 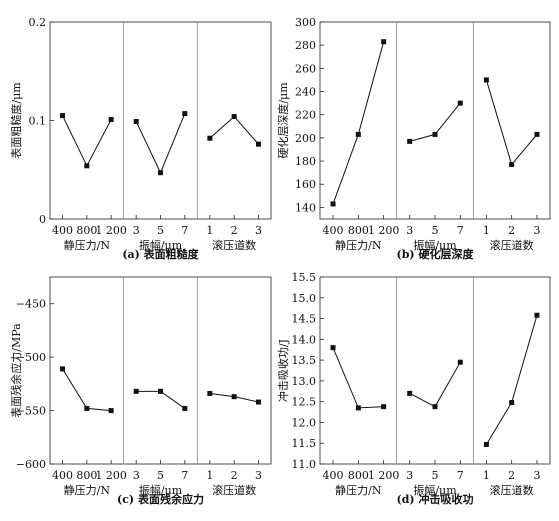 What do you see at coordinates (304, 381) in the screenshot?
I see `y-tick-label: 13.0` at bounding box center [304, 381].